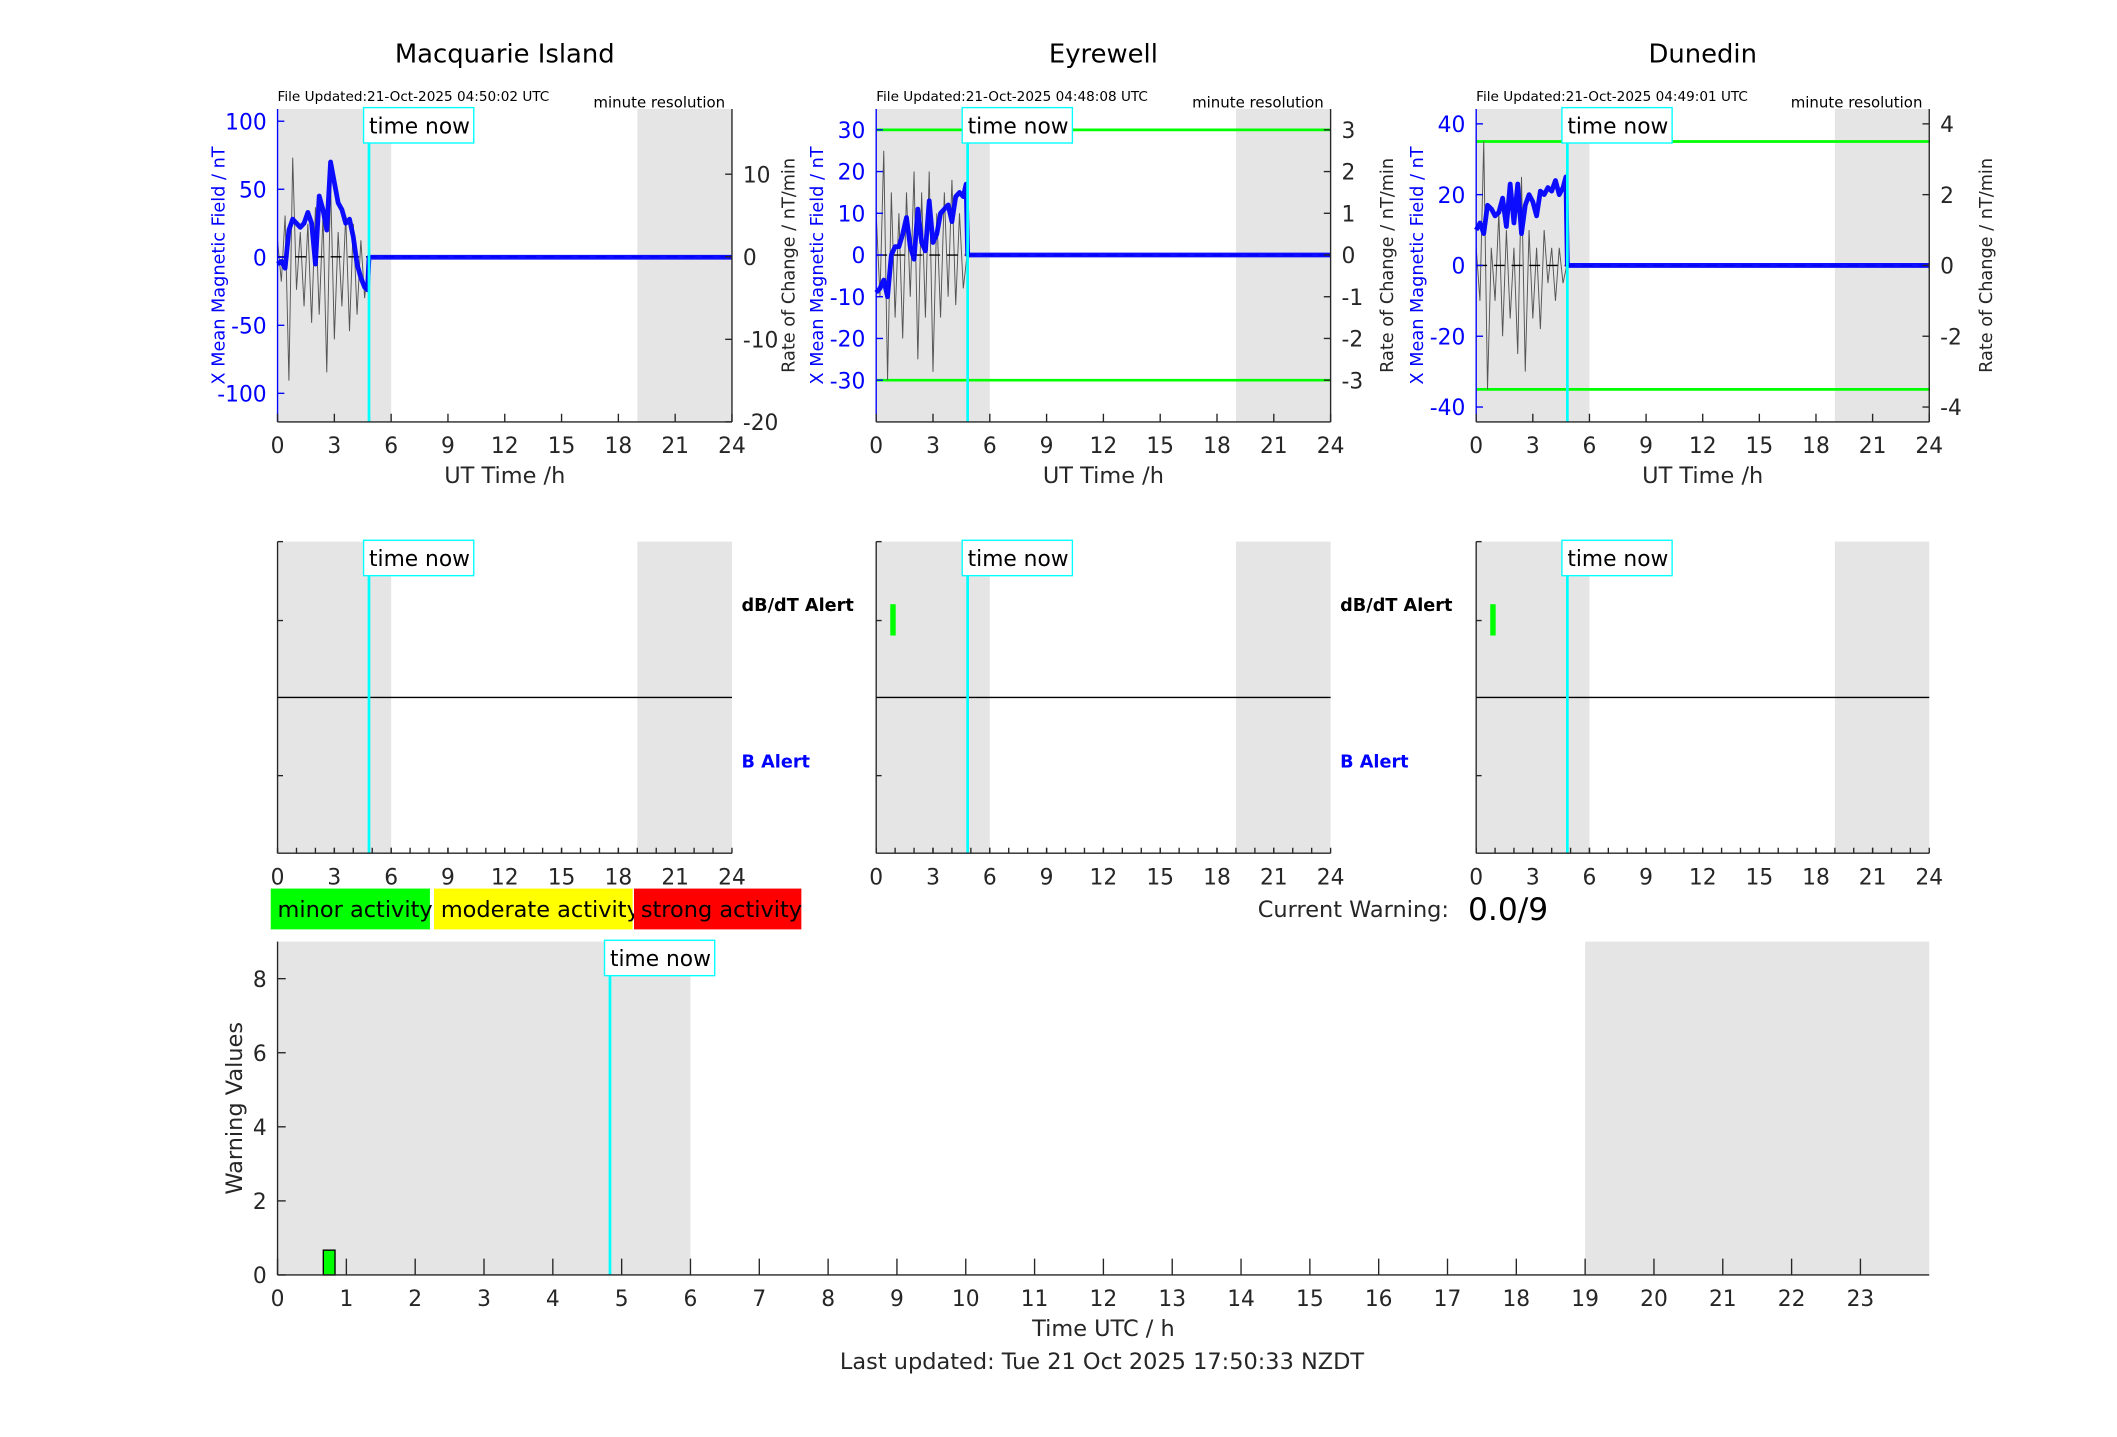  Describe the element at coordinates (241, 394) in the screenshot. I see `y-left-tick-label: -100` at that location.